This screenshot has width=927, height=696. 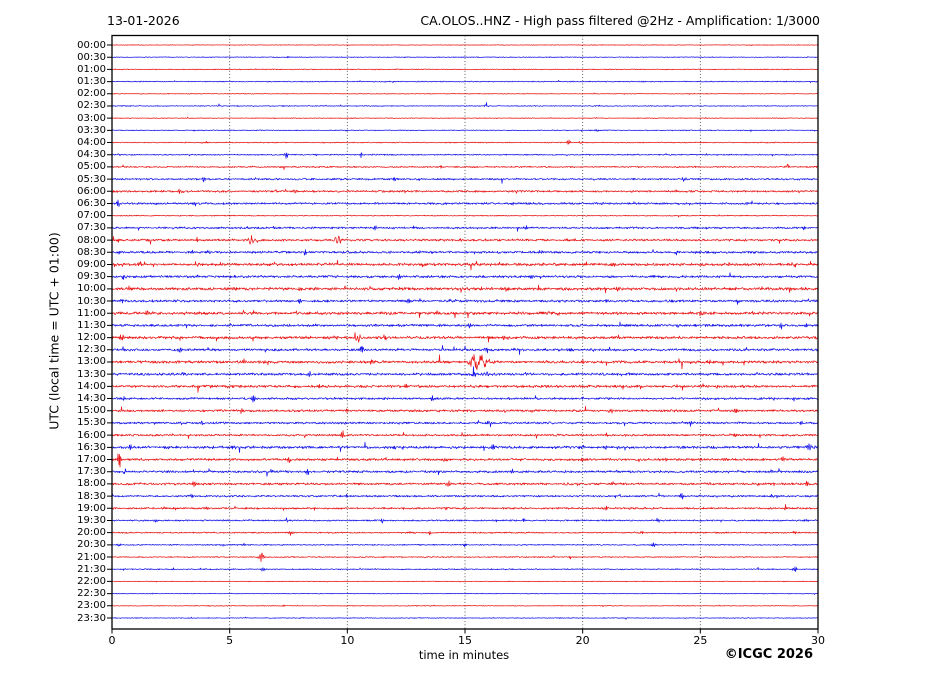 I want to click on y-tick-label: 13:00, so click(x=91, y=362).